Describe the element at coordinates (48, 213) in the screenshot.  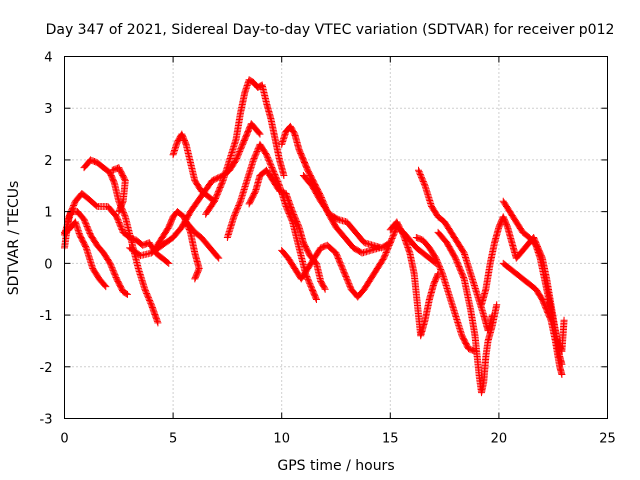
I see `y-tick-label: 1` at that location.